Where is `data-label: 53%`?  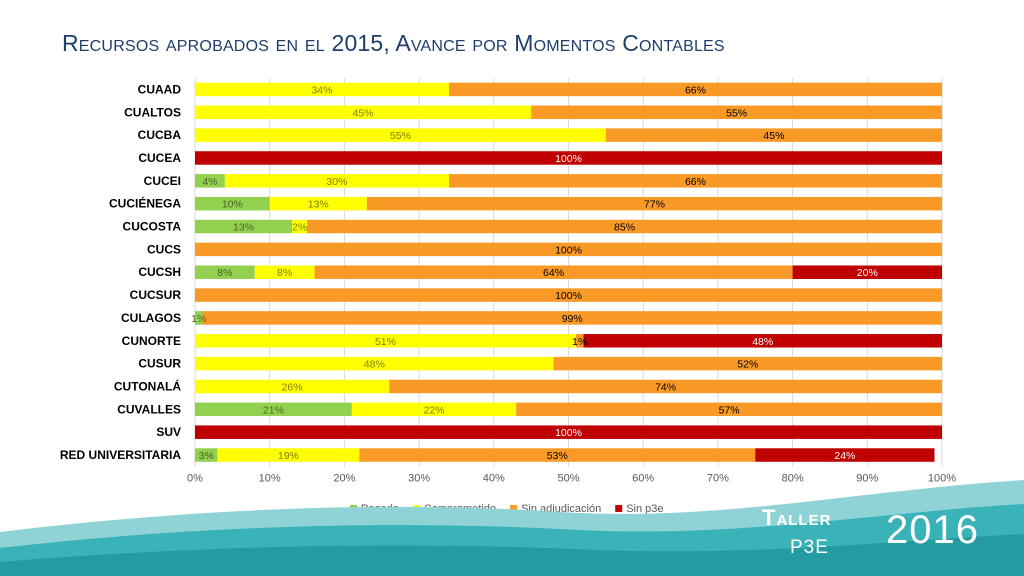 data-label: 53% is located at coordinates (557, 456).